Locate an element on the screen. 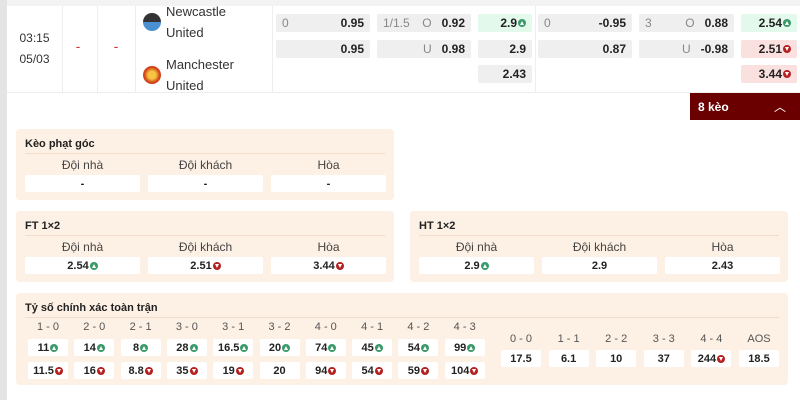 This screenshot has height=400, width=800. home-team: Newcastle United is located at coordinates (196, 22).